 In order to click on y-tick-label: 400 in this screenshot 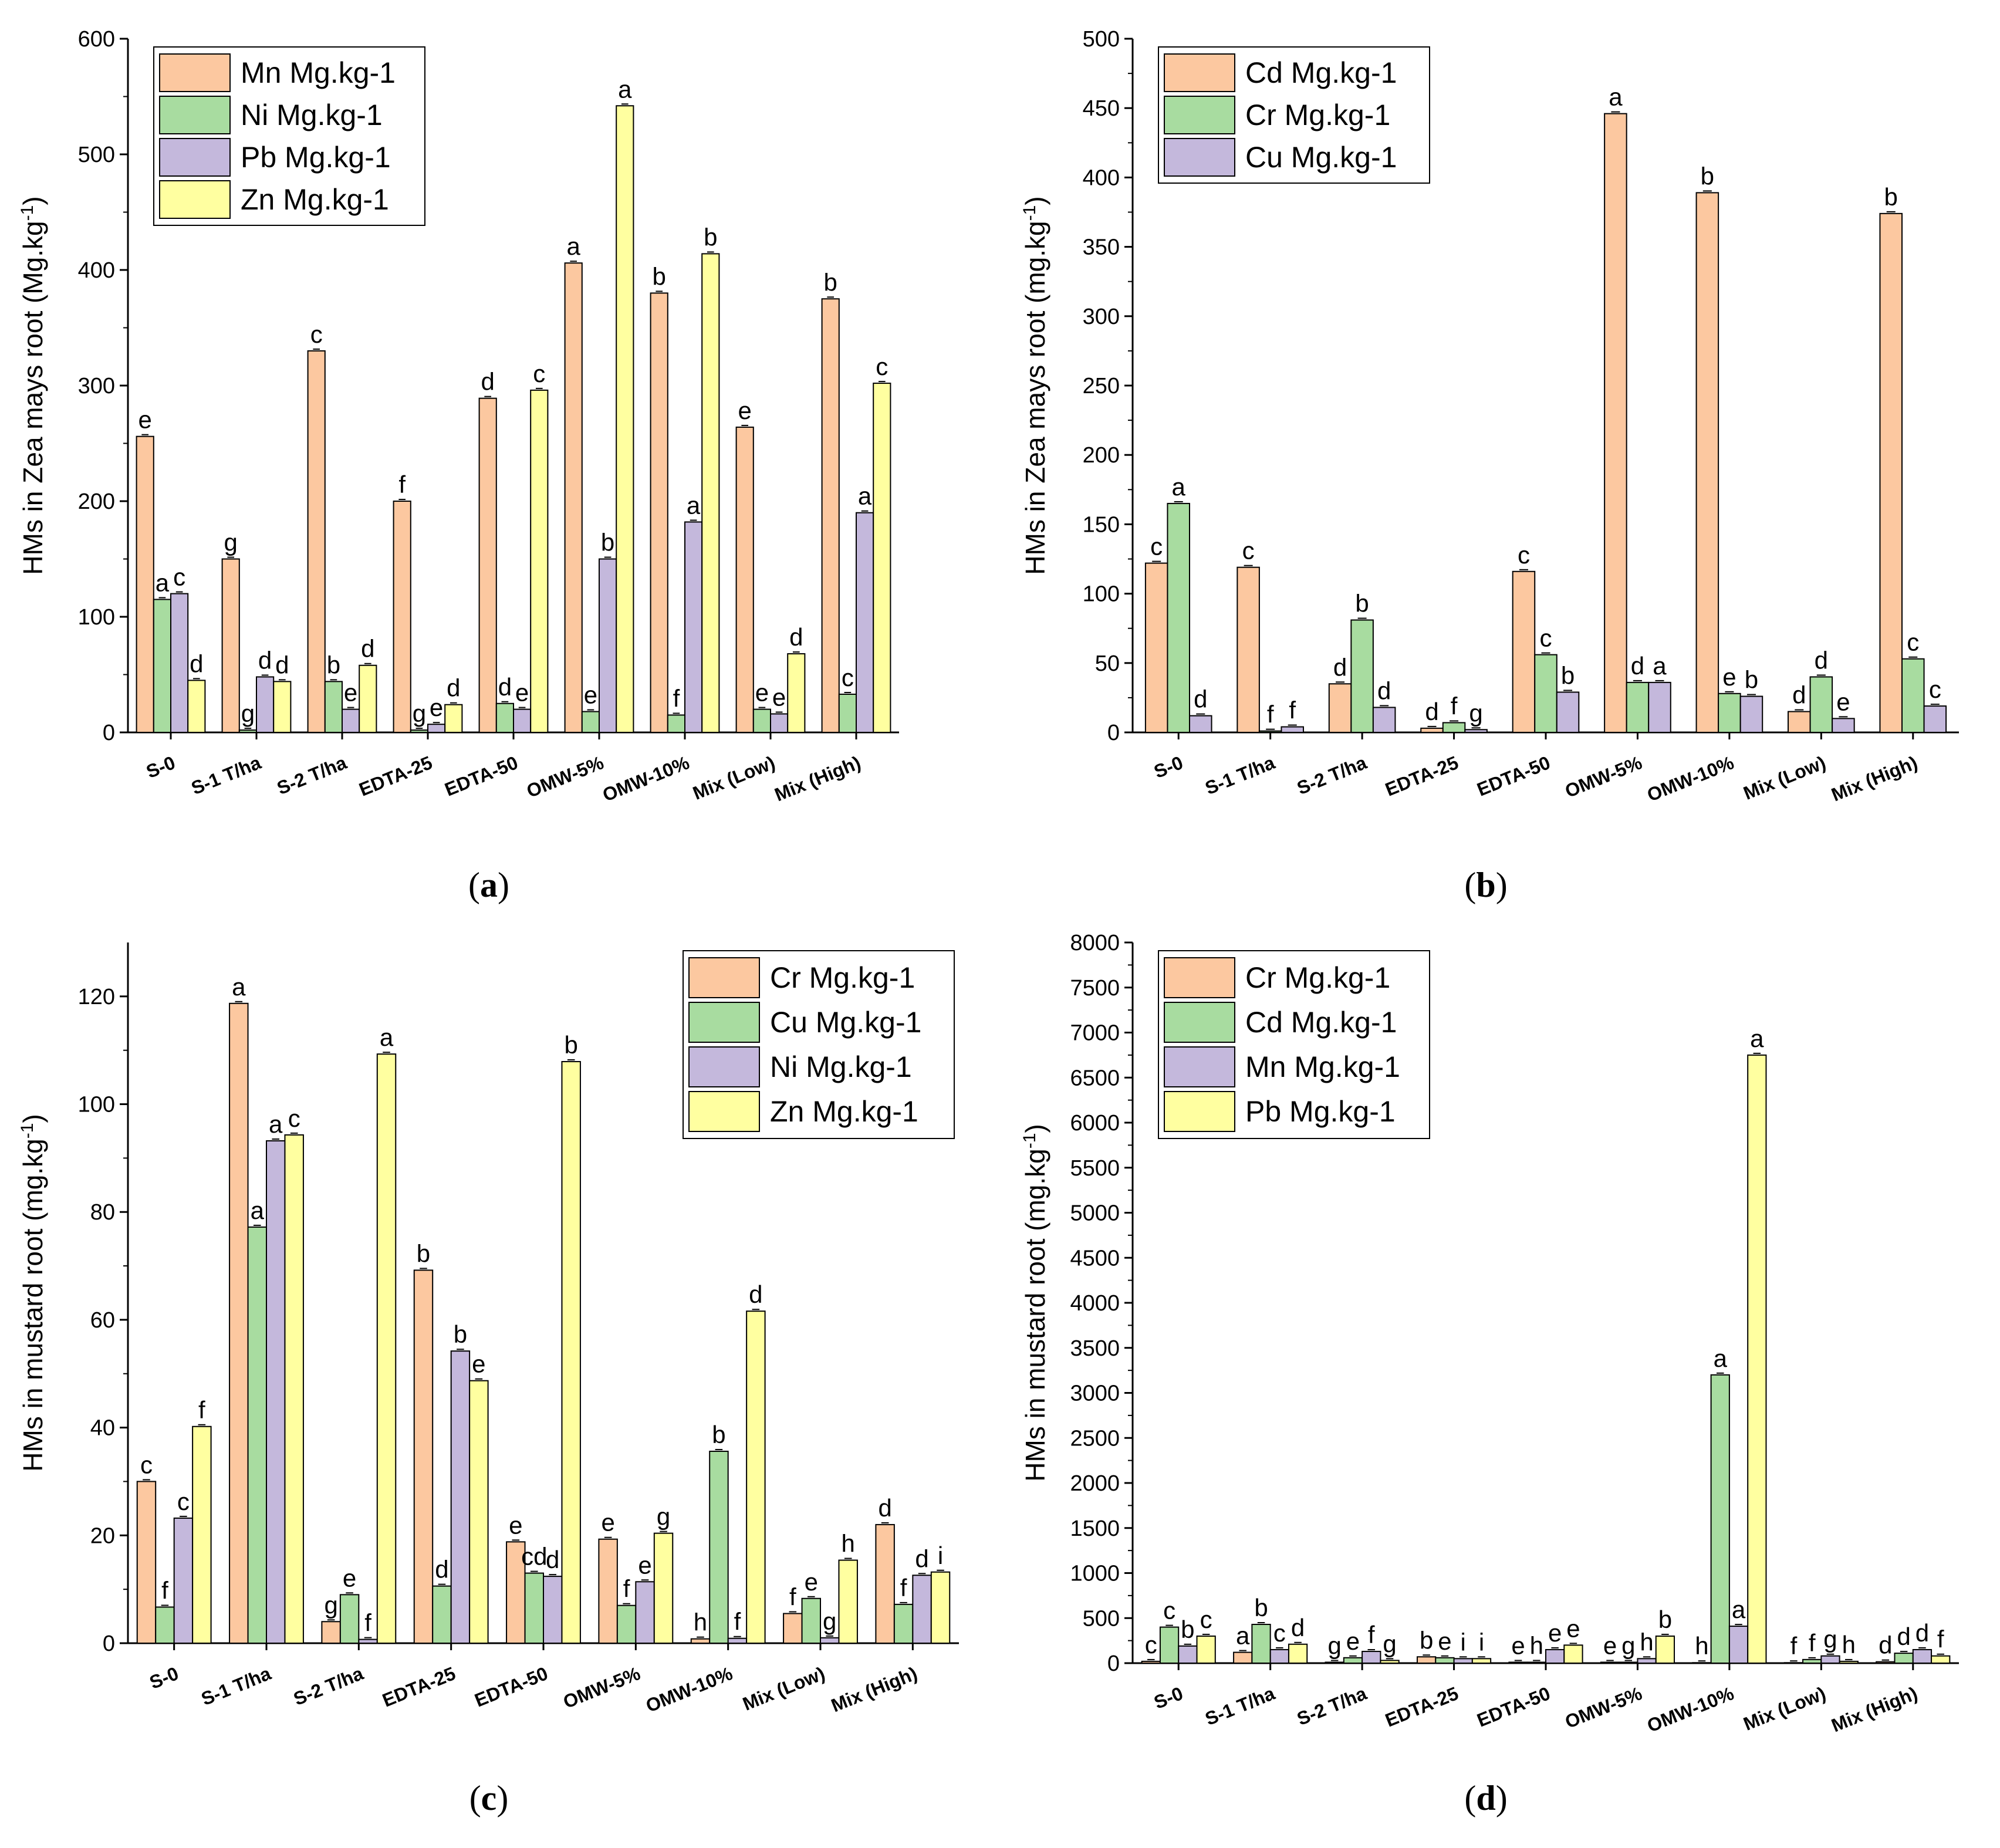, I will do `click(97, 270)`.